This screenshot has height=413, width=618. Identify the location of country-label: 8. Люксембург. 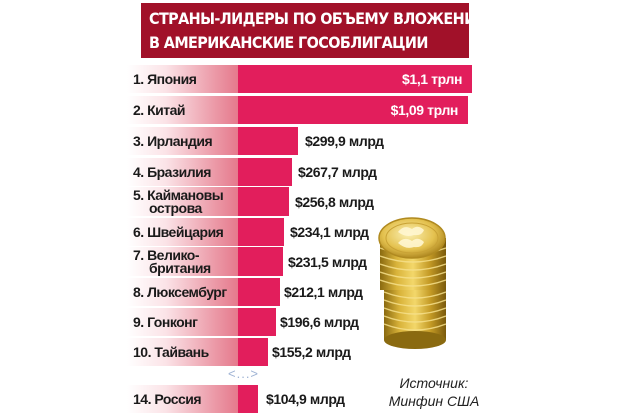
(180, 291).